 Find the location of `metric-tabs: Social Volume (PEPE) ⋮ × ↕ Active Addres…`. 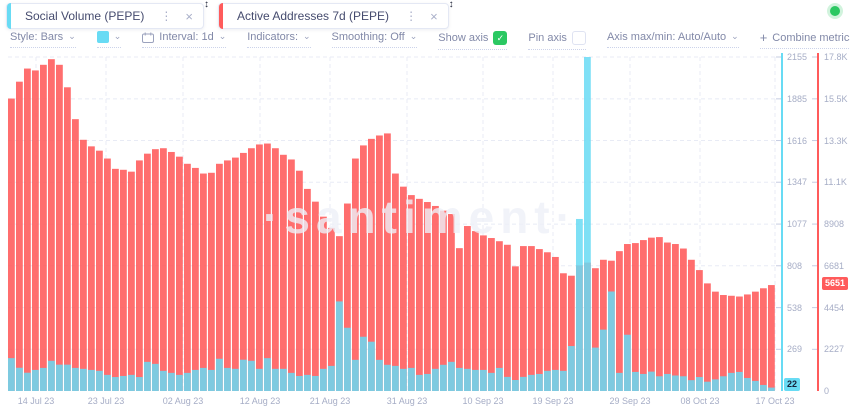

metric-tabs: Social Volume (PEPE) ⋮ × ↕ Active Addres… is located at coordinates (230, 14).